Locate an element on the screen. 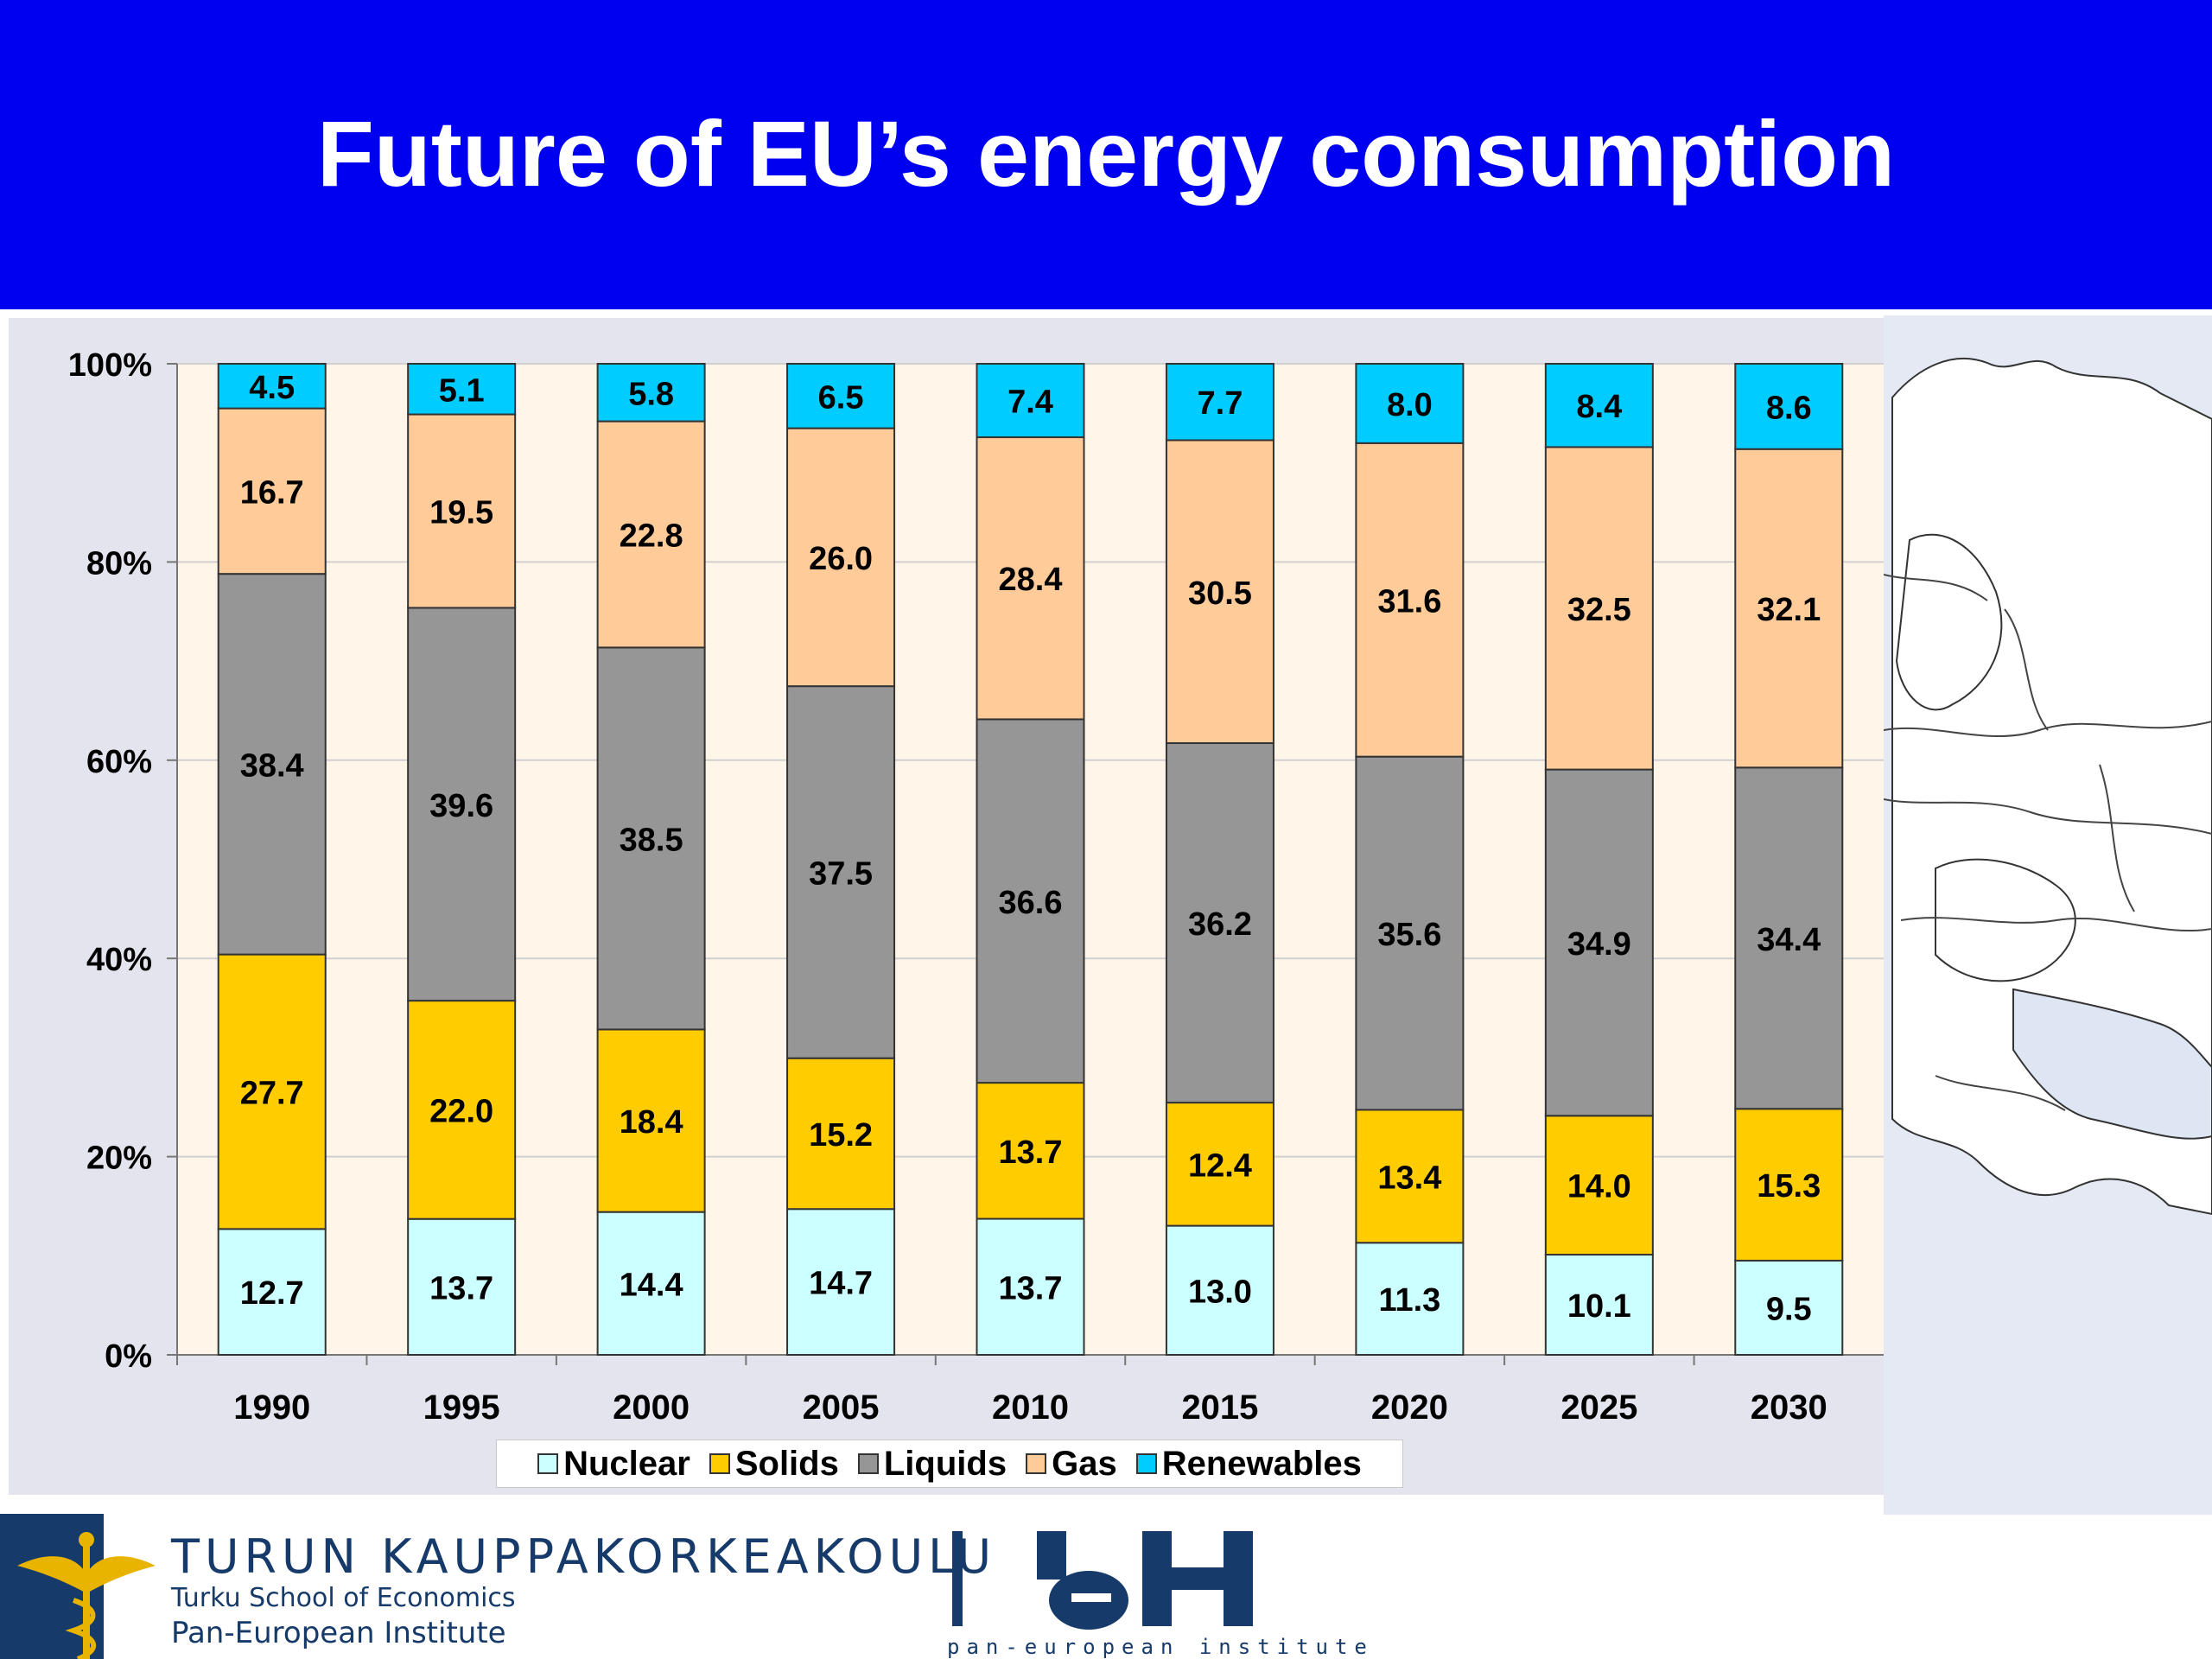 This screenshot has height=1659, width=2212. bar-segment-solids-2010 is located at coordinates (1030, 1151).